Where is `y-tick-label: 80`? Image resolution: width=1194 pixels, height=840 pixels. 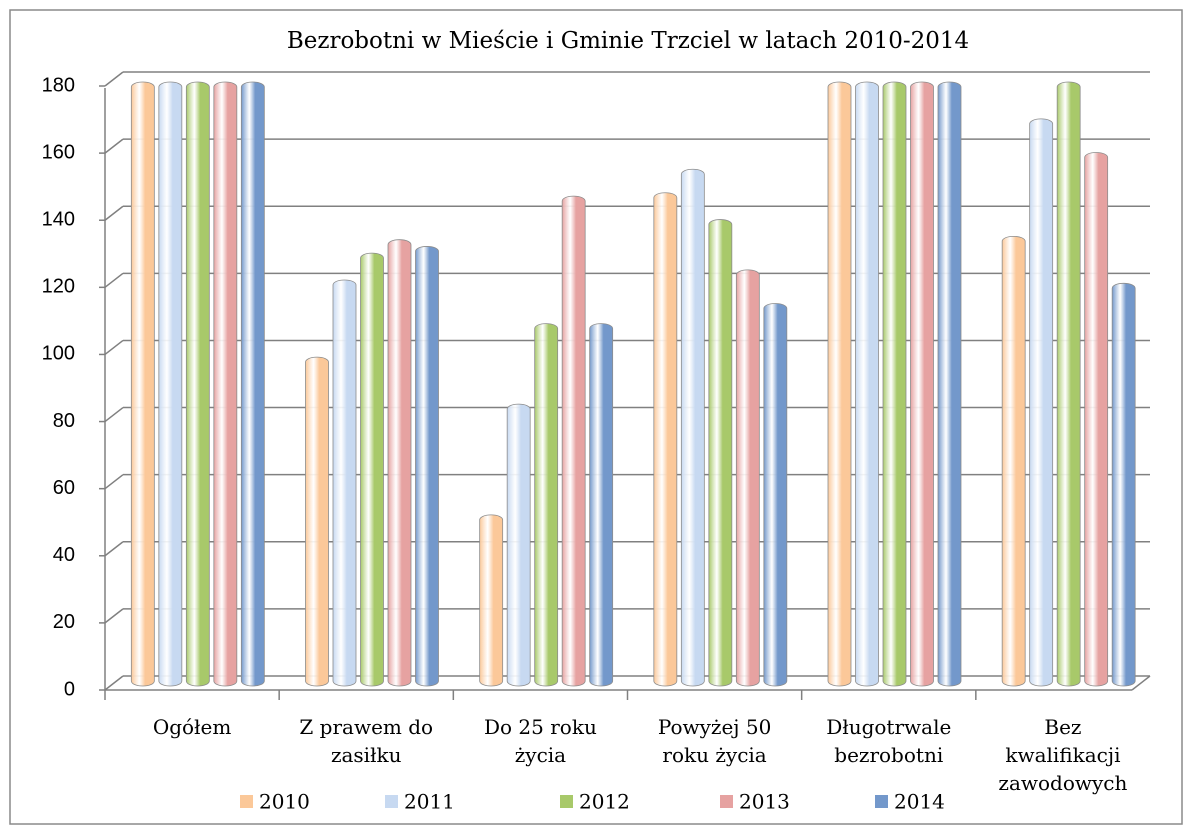 y-tick-label: 80 is located at coordinates (64, 421).